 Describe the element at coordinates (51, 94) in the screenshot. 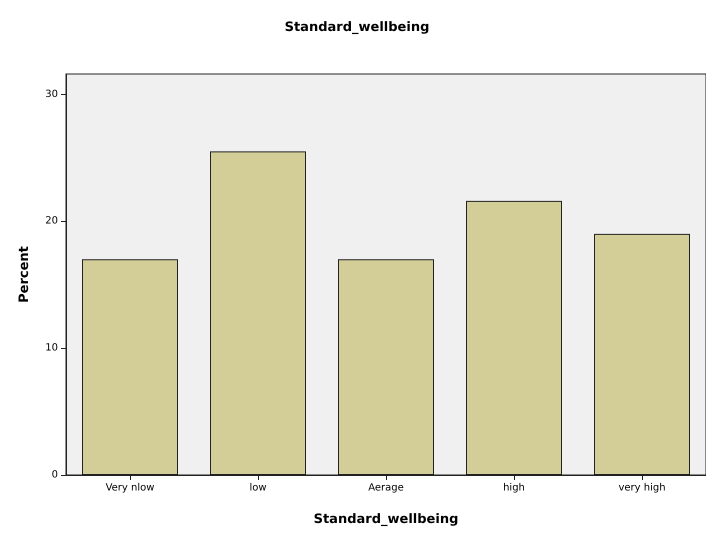

I see `y-tick-label: 30` at that location.